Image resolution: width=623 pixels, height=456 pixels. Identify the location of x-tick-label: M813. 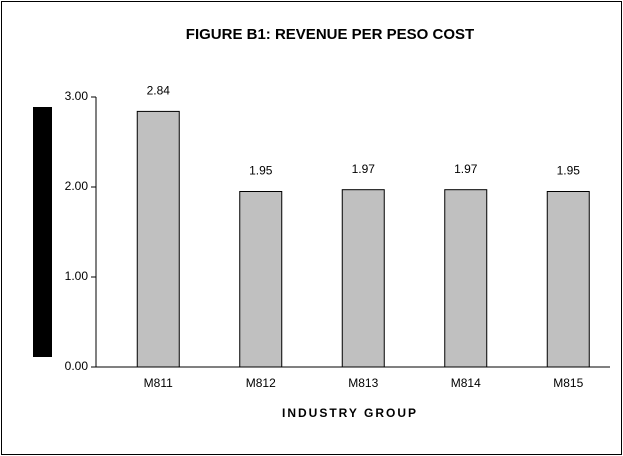
(363, 383).